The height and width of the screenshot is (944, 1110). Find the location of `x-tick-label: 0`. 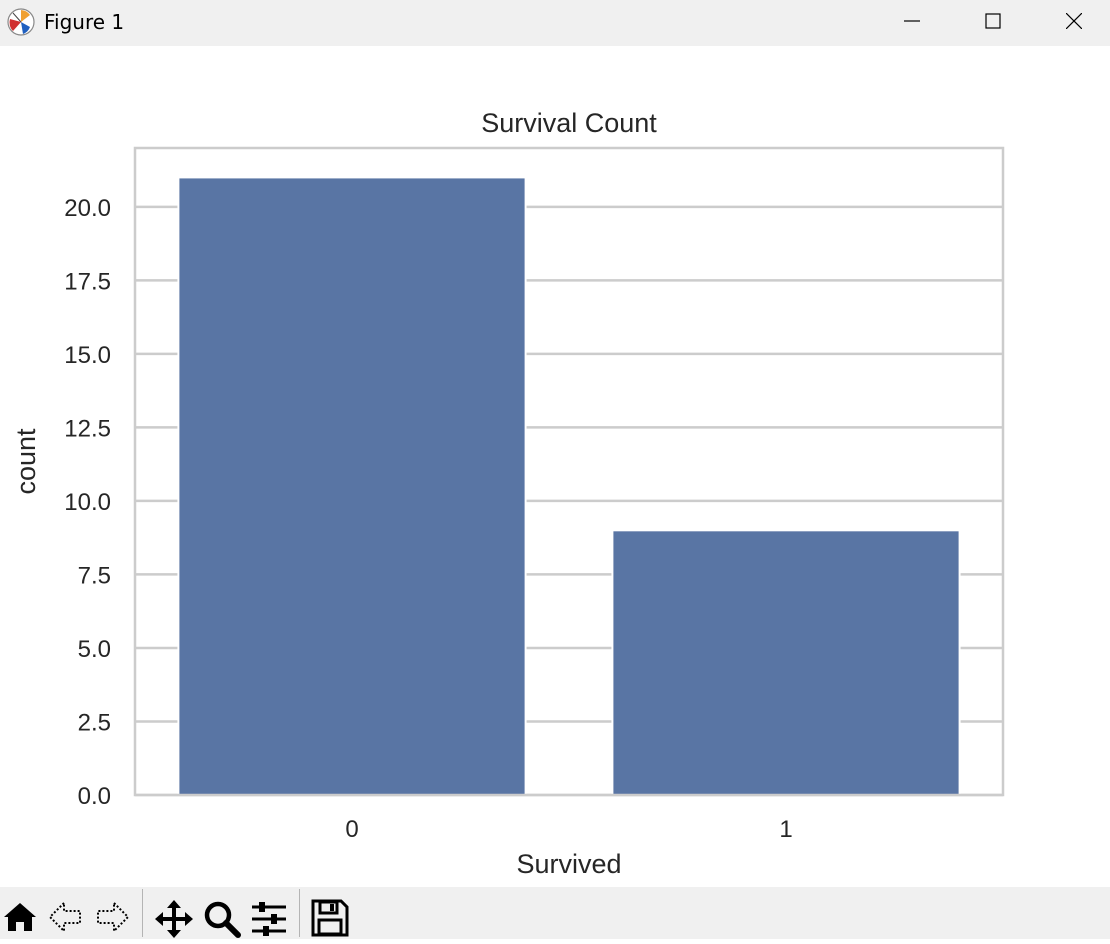

x-tick-label: 0 is located at coordinates (351, 829).